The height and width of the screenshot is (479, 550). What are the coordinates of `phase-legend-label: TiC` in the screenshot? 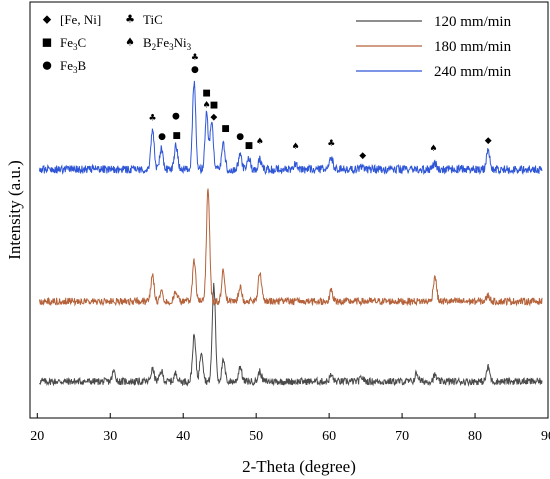 It's located at (153, 19).